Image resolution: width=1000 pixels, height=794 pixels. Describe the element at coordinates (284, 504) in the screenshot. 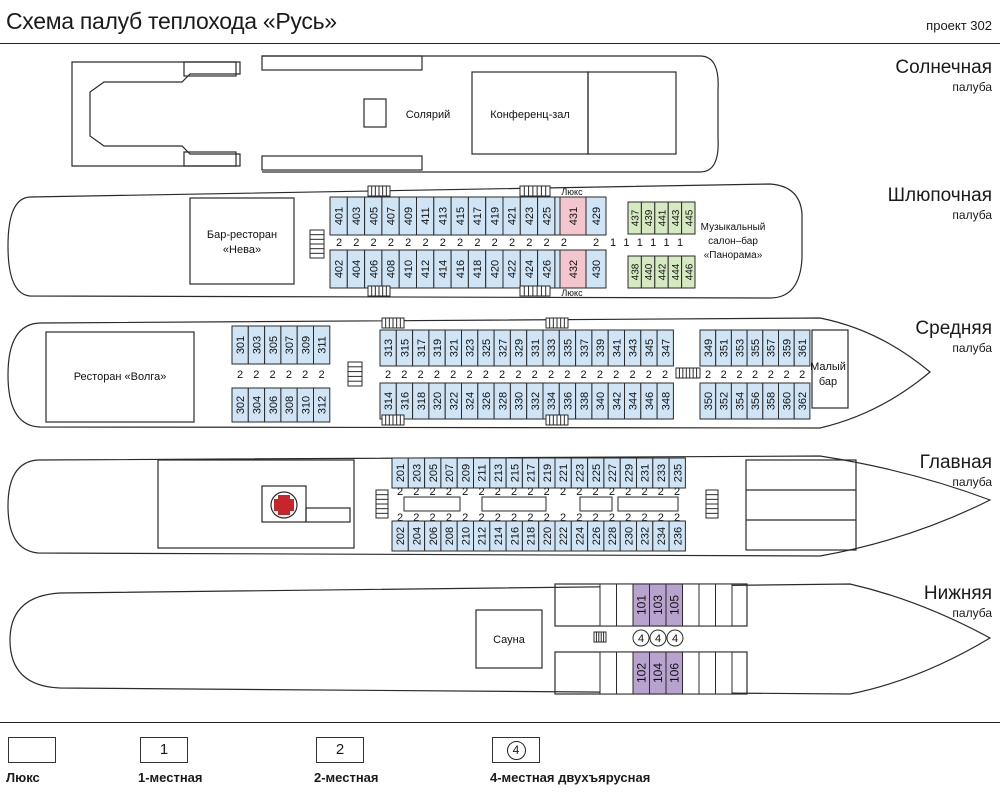

I see `medical-room` at that location.